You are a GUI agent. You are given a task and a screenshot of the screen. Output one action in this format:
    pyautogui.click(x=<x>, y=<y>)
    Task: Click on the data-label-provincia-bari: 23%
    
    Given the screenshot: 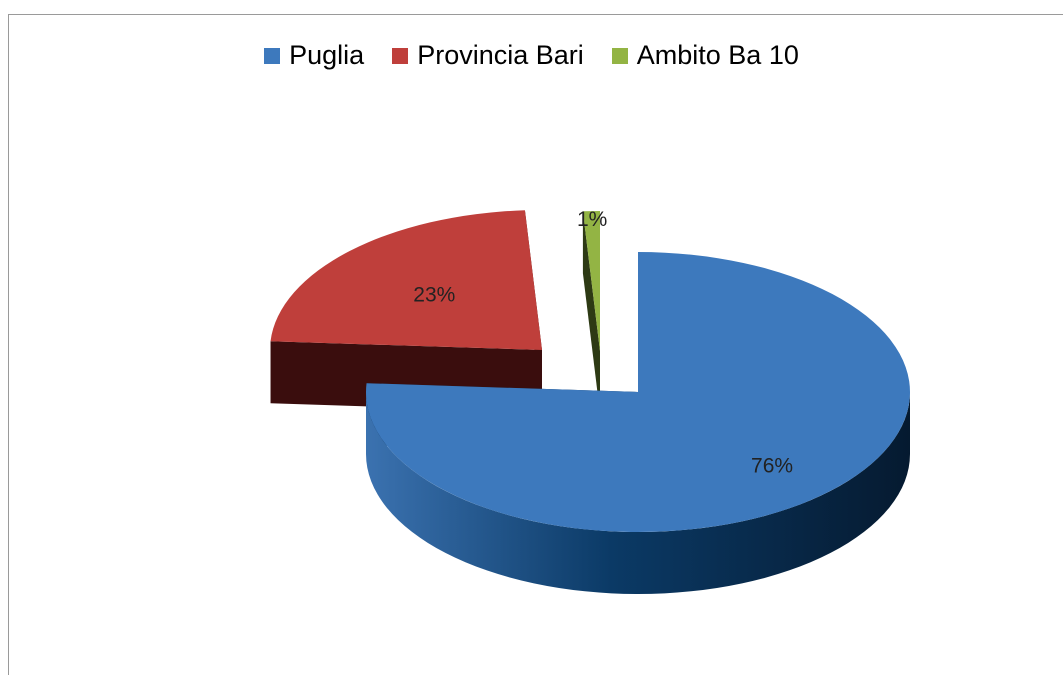 What is the action you would take?
    pyautogui.click(x=434, y=295)
    